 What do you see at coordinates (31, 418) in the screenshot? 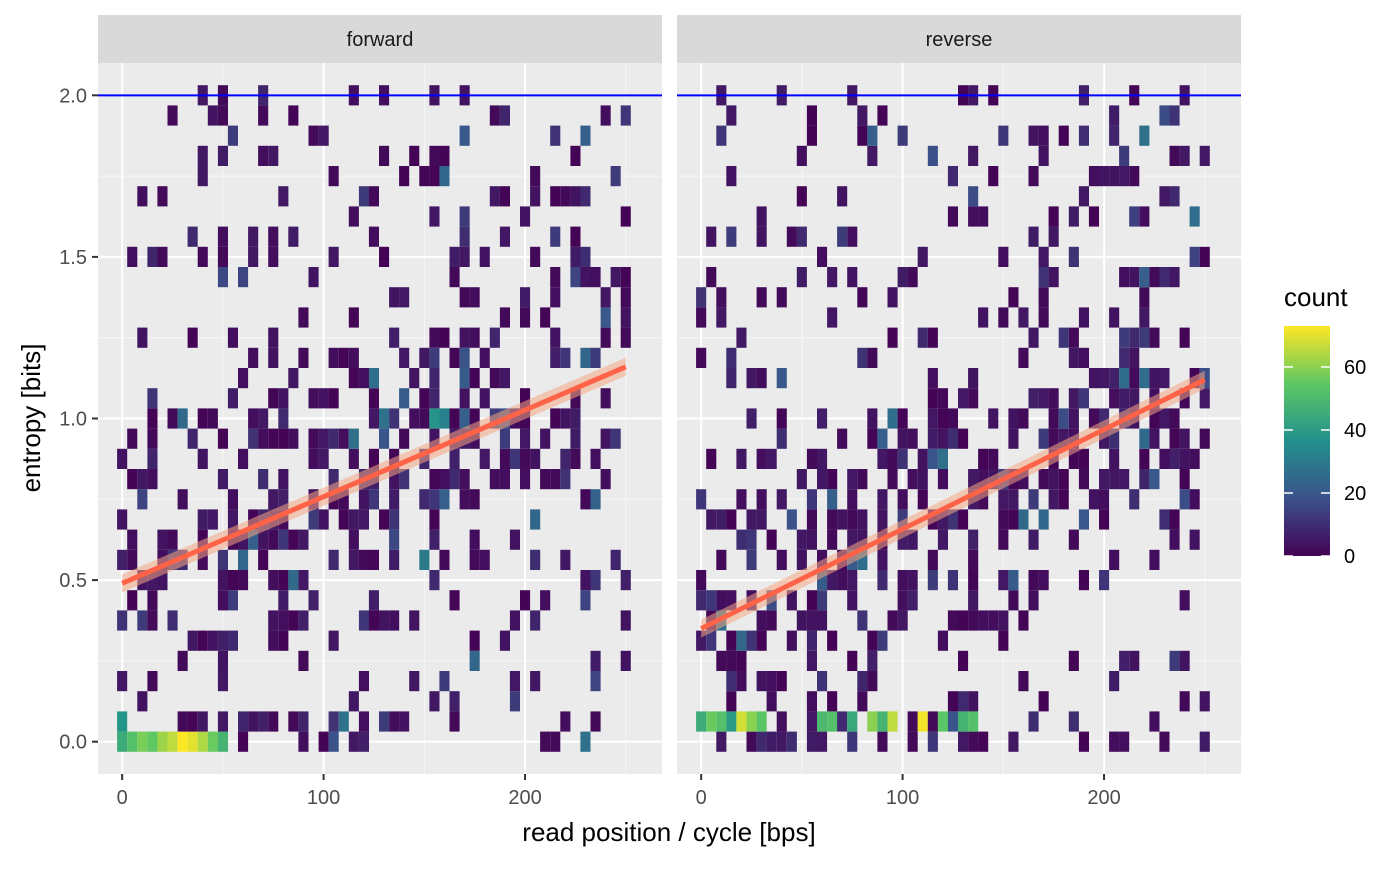
I see `y-axis-title: entropy [bits]` at bounding box center [31, 418].